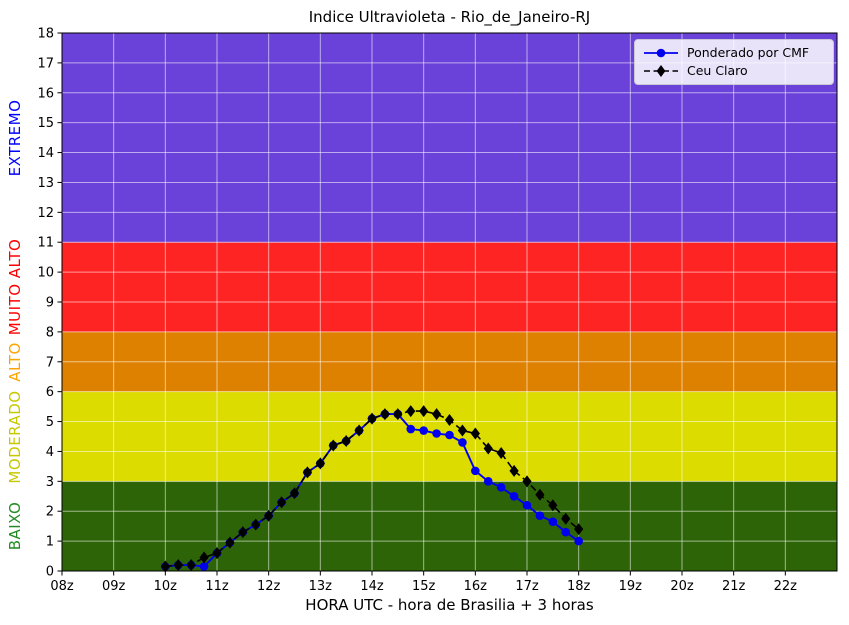 This screenshot has height=625, width=849. What do you see at coordinates (372, 586) in the screenshot?
I see `x-tick-label: 14z` at bounding box center [372, 586].